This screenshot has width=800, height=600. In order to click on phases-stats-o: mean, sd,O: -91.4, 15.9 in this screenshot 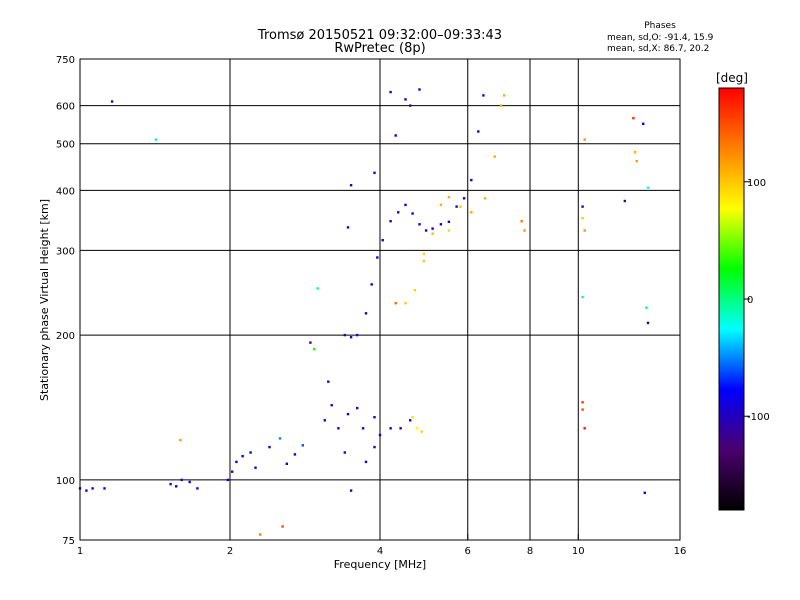, I will do `click(660, 38)`.